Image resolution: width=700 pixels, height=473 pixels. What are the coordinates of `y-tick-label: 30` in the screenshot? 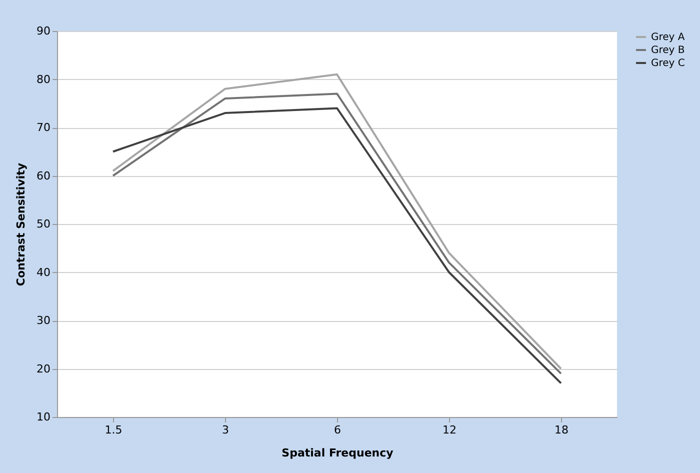 It's located at (43, 320).